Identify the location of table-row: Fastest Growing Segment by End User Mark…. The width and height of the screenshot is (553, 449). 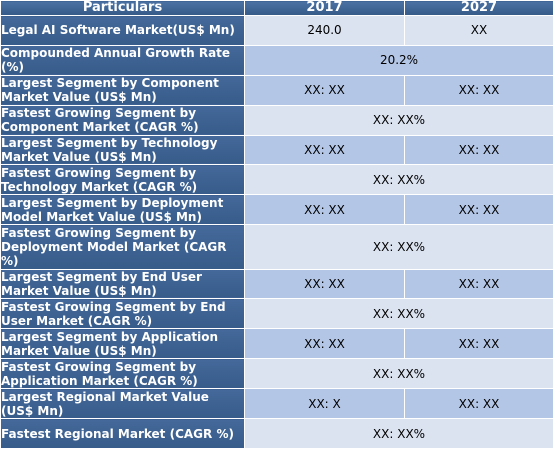
(276, 314).